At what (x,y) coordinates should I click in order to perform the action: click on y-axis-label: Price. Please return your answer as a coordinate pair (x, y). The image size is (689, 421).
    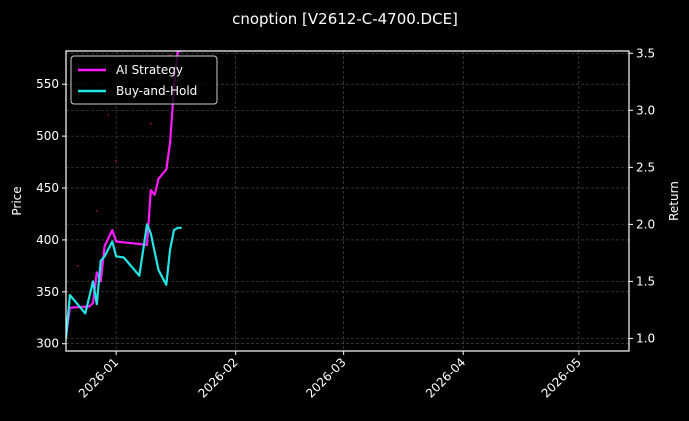
    Looking at the image, I should click on (17, 200).